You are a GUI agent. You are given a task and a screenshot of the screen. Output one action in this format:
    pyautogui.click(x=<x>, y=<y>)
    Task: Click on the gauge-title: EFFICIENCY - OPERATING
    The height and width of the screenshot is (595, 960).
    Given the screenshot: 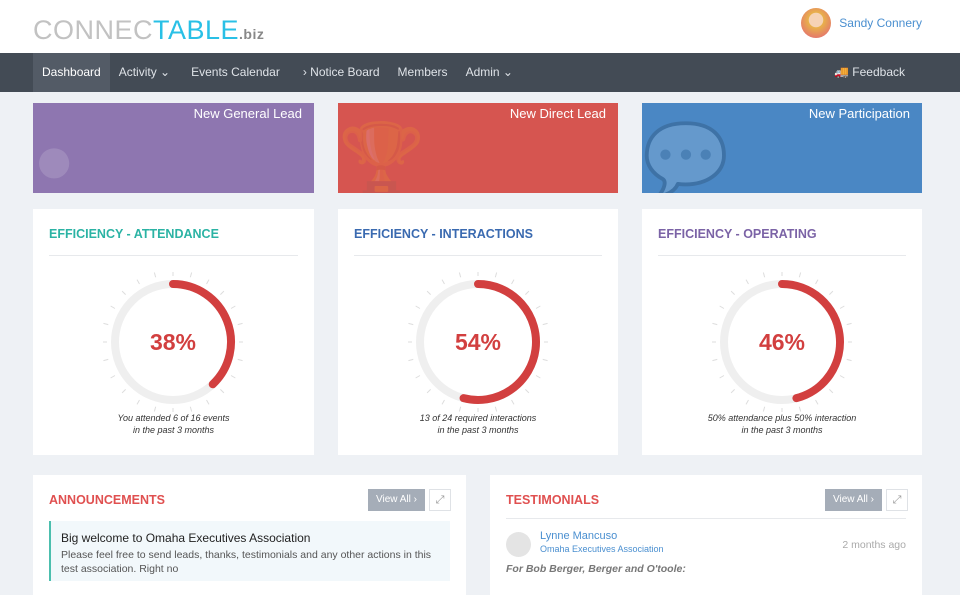 What is the action you would take?
    pyautogui.click(x=737, y=234)
    